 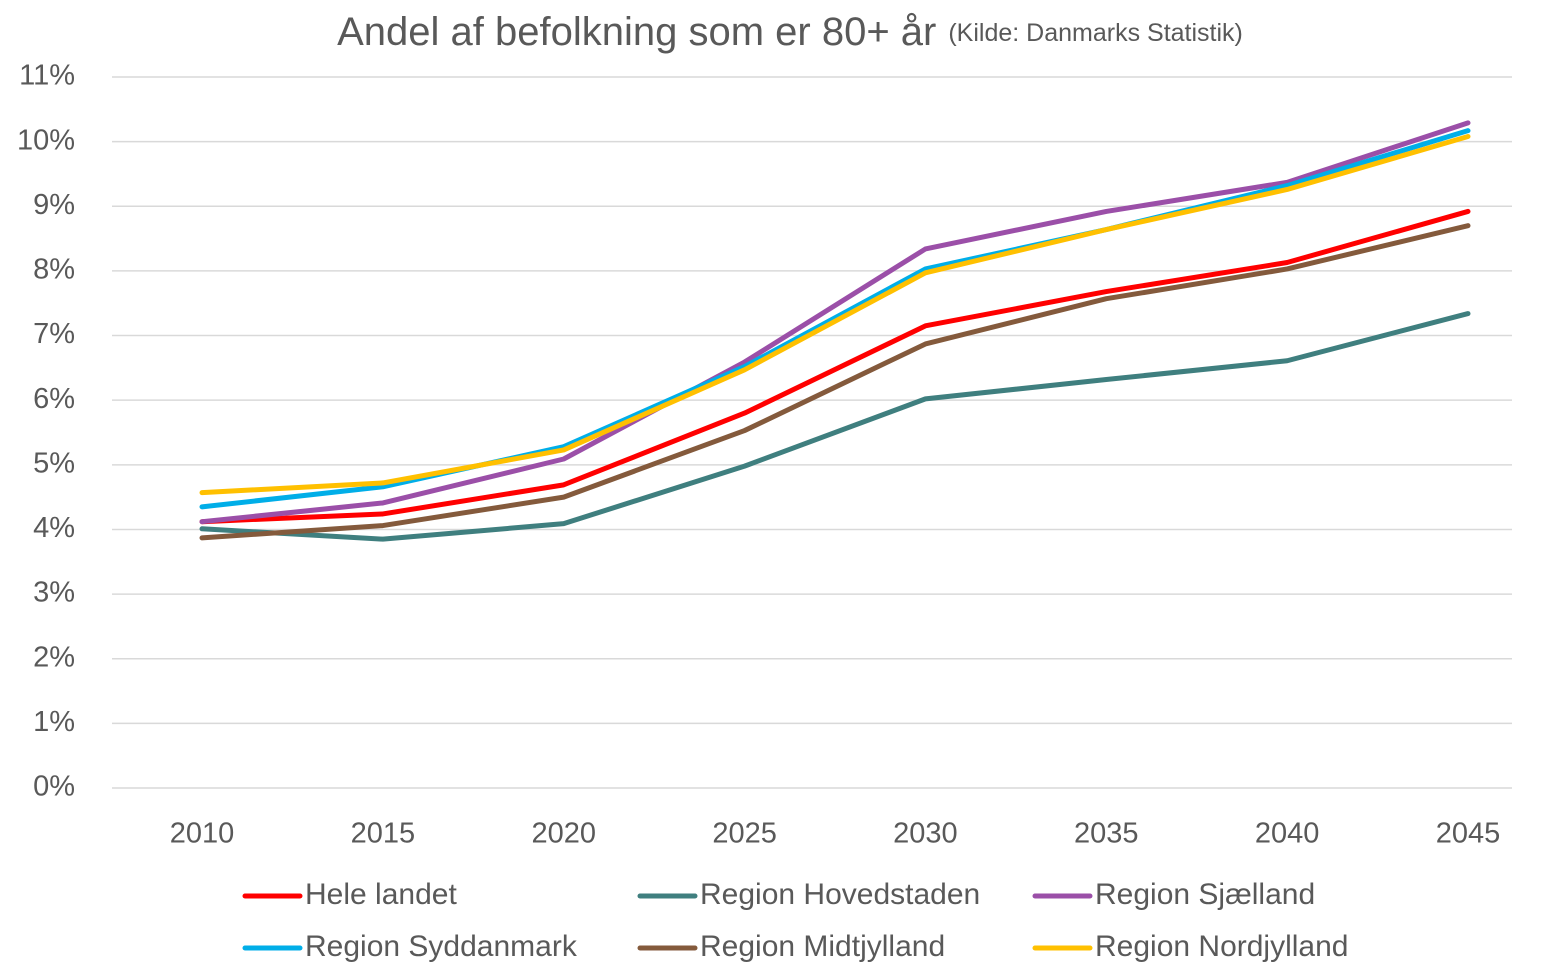 I want to click on chart-subtitle: (Kilde: Danmarks Statistik), so click(x=1095, y=33).